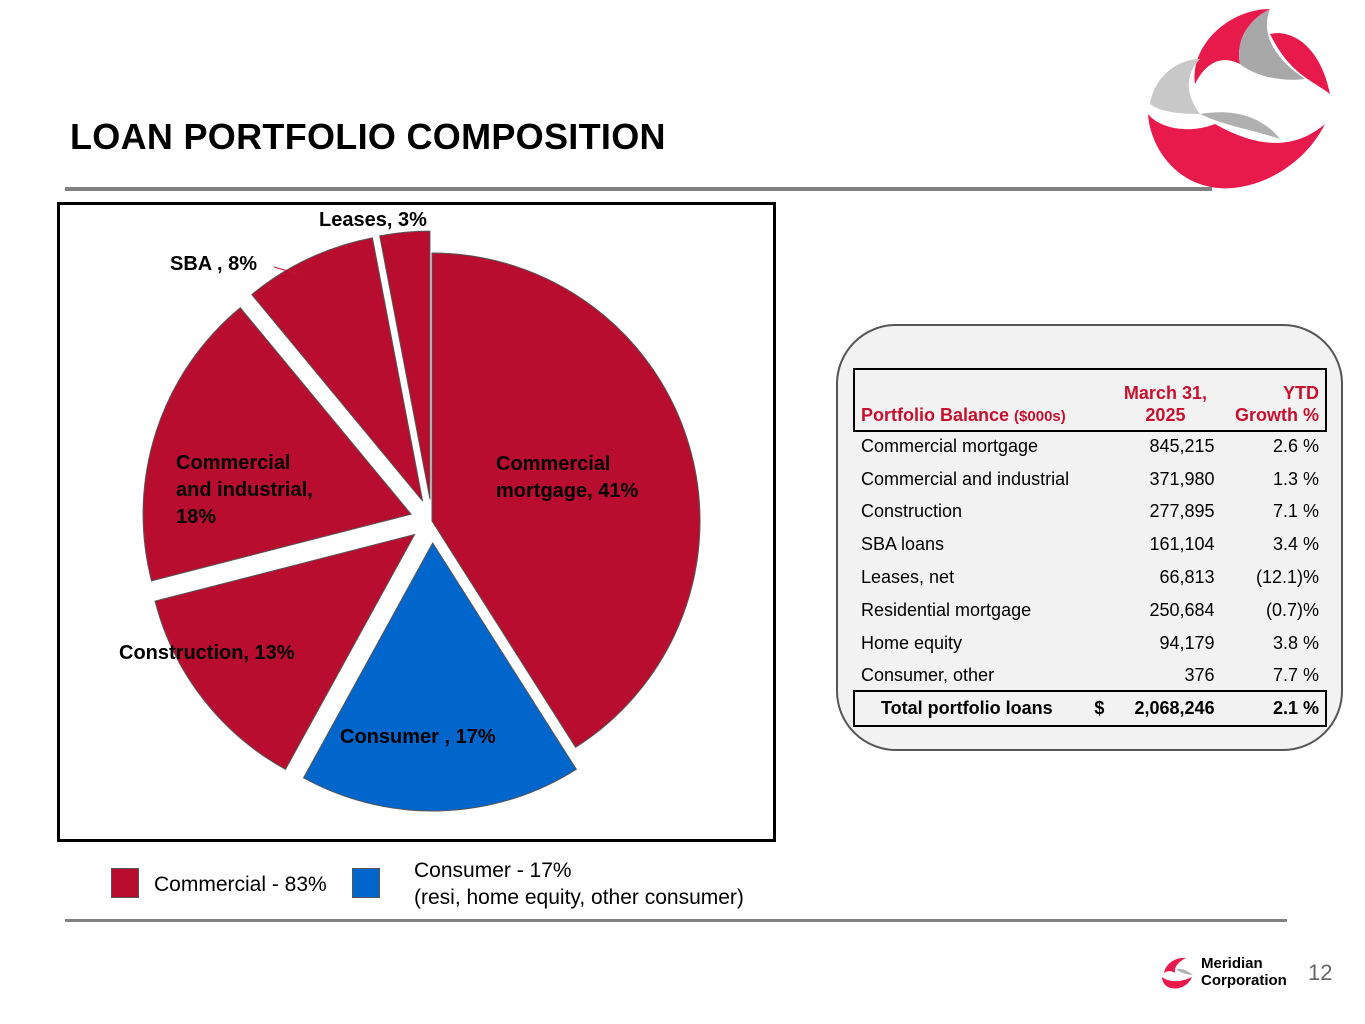 The image size is (1365, 1024). I want to click on row-growth: 3.8 %, so click(1295, 642).